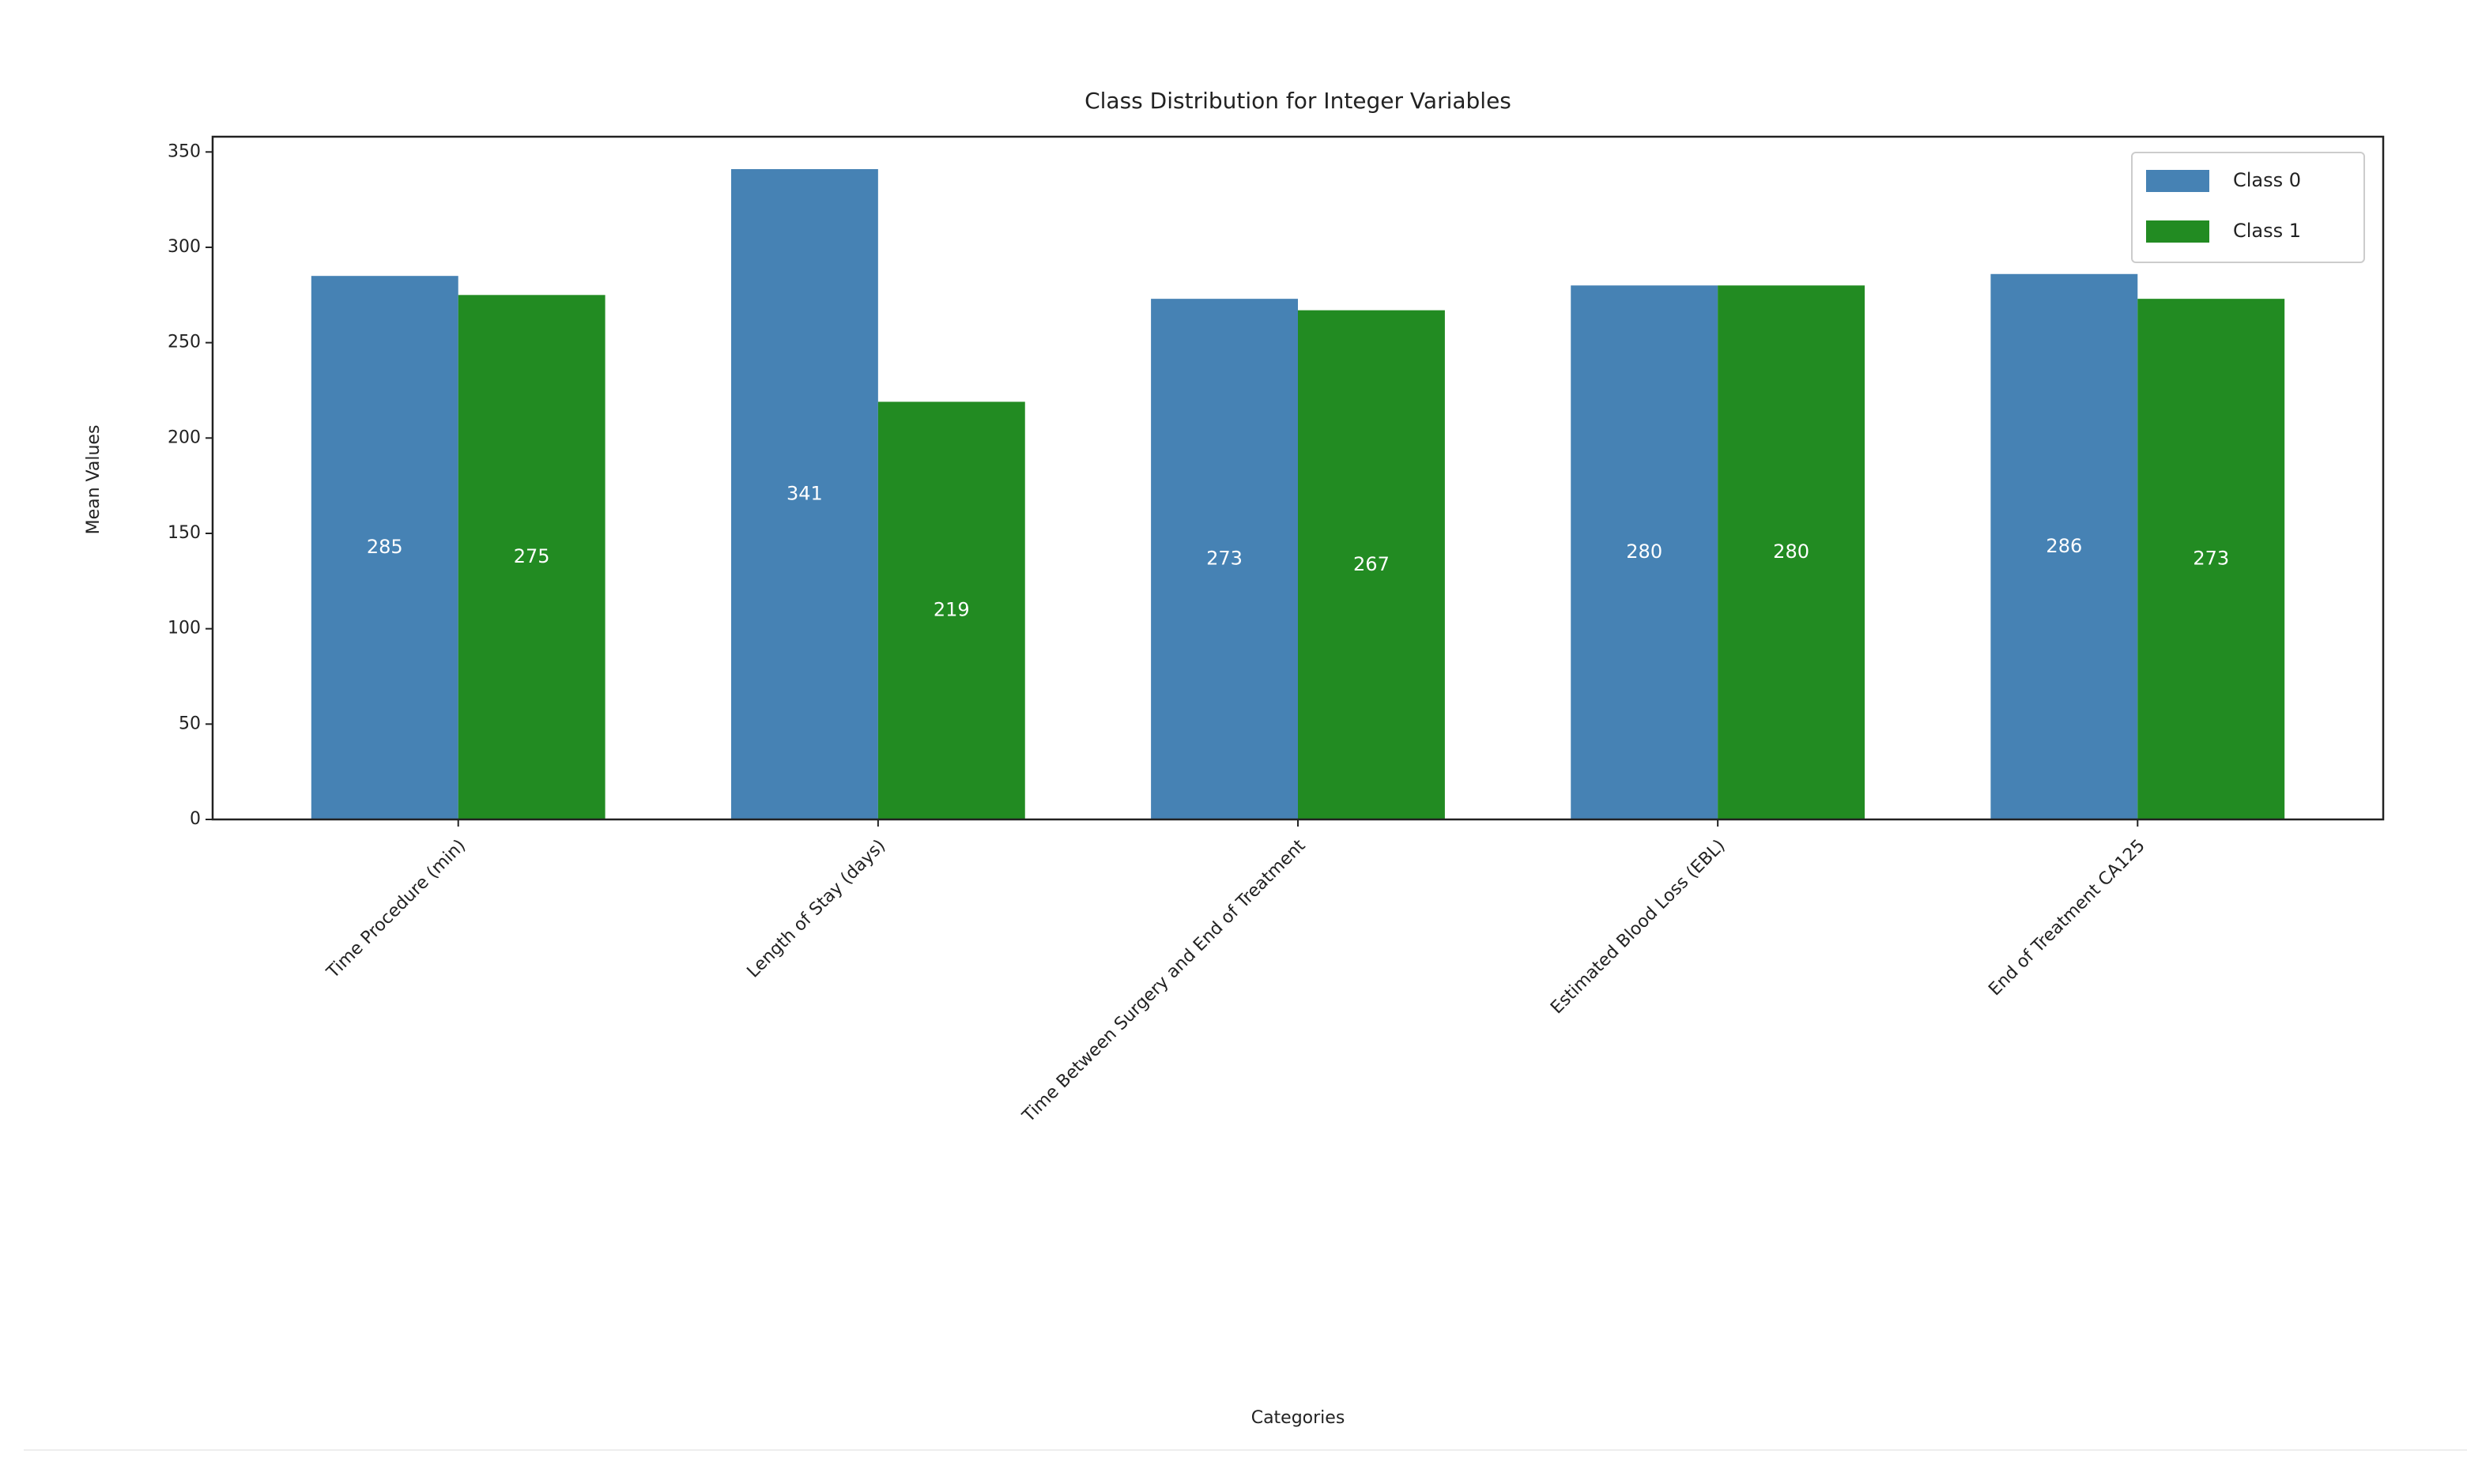 The image size is (2467, 1484). I want to click on value-label: 275, so click(532, 556).